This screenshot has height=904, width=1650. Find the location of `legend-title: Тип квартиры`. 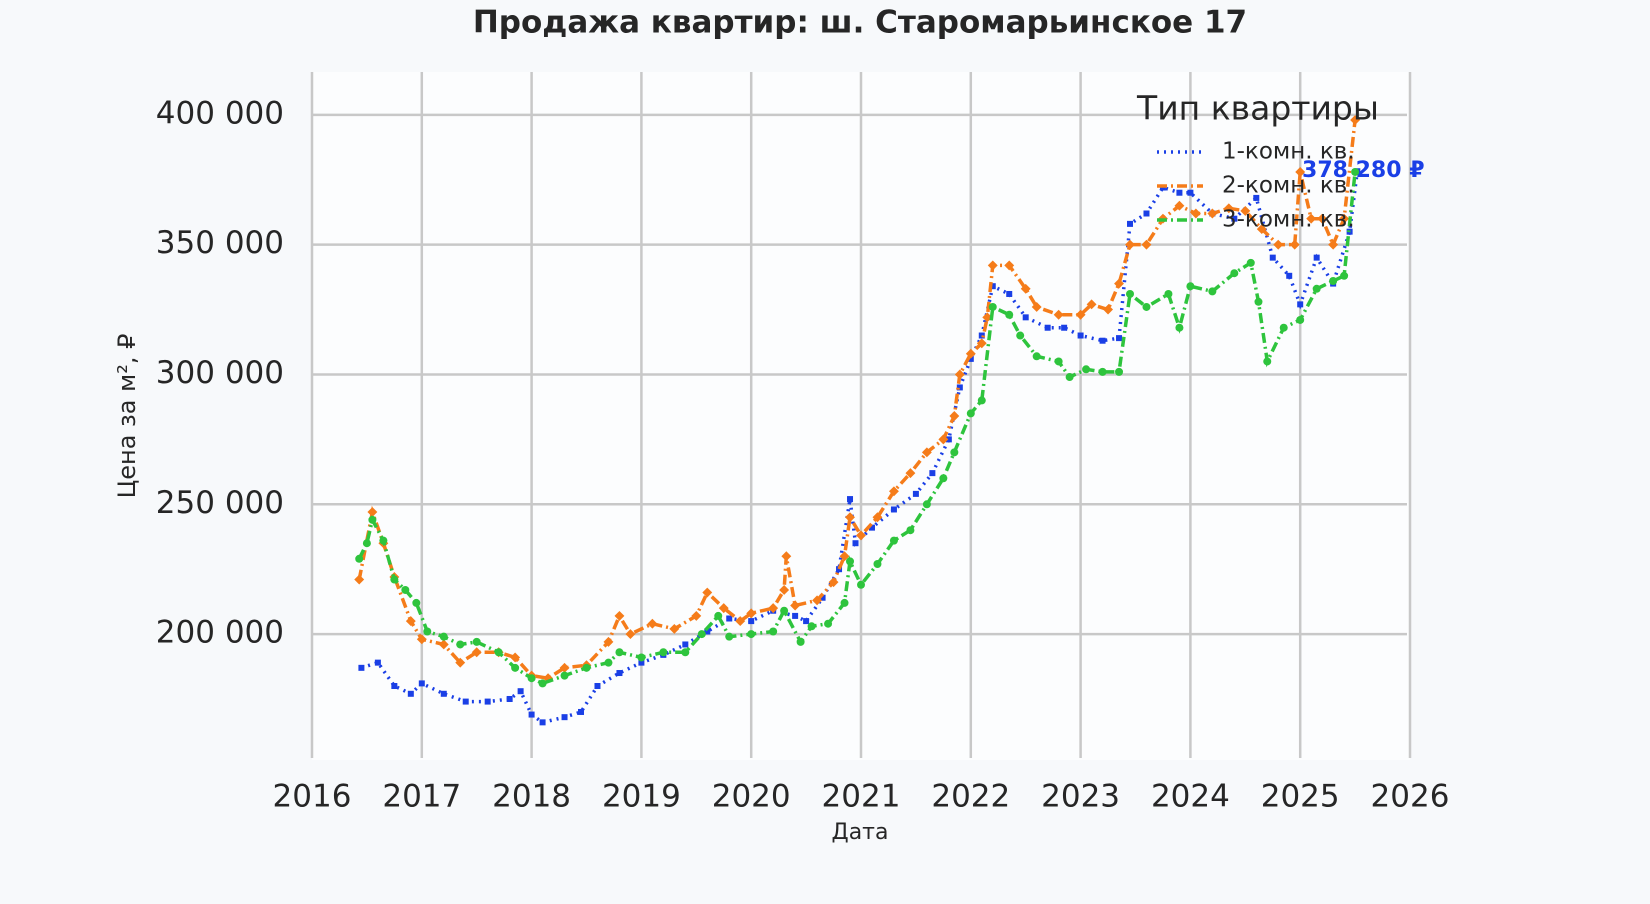

legend-title: Тип квартиры is located at coordinates (1257, 108).